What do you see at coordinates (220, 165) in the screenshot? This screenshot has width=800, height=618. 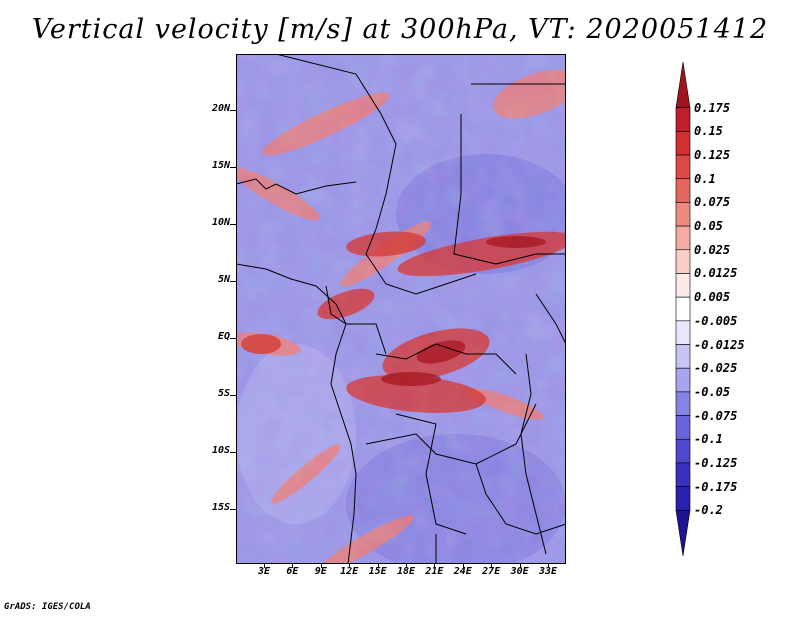 I see `latitude-label: 15N` at bounding box center [220, 165].